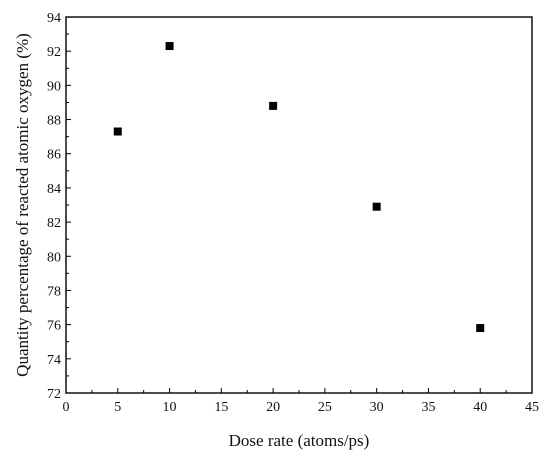 Image resolution: width=550 pixels, height=468 pixels. Describe the element at coordinates (54, 155) in the screenshot. I see `y-tick-label: 86` at that location.